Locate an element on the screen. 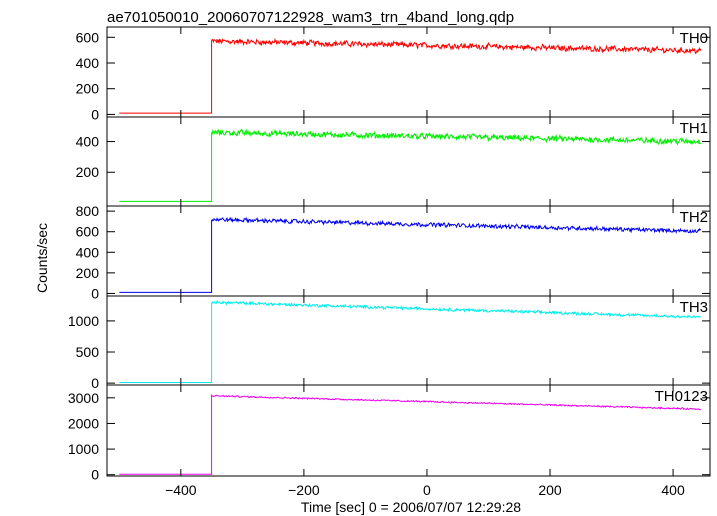 This screenshot has width=717, height=516. y-tick-label: 3000 is located at coordinates (83, 398).